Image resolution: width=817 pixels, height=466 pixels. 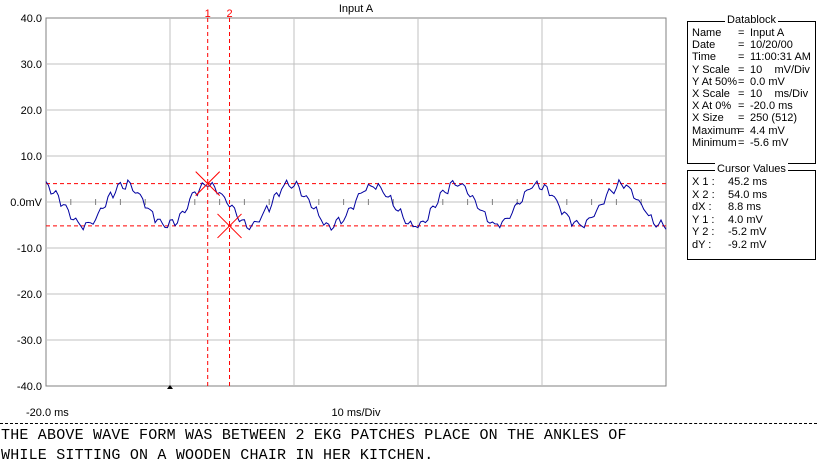 What do you see at coordinates (748, 182) in the screenshot?
I see `cursor-value: 45.2 ms` at bounding box center [748, 182].